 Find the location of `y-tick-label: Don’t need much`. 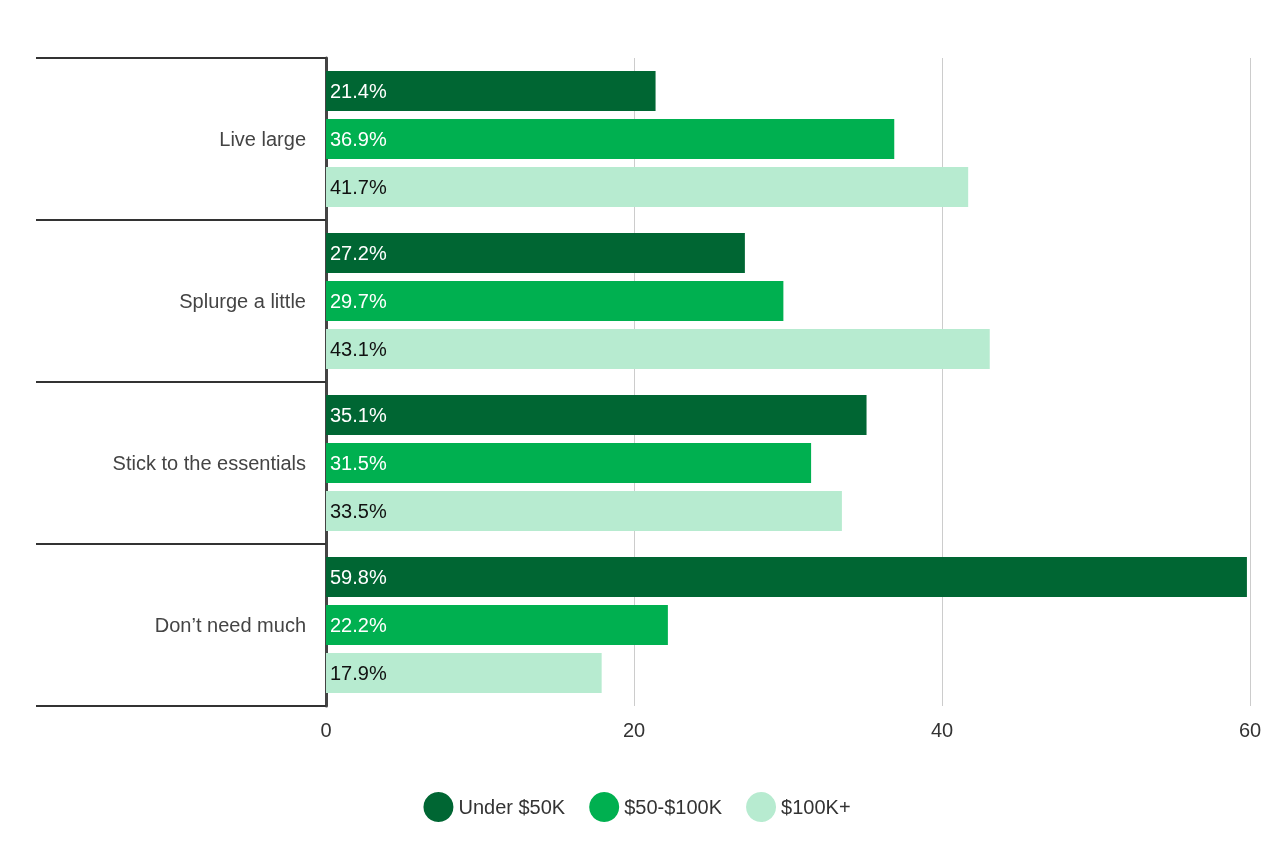

y-tick-label: Don’t need much is located at coordinates (230, 625).